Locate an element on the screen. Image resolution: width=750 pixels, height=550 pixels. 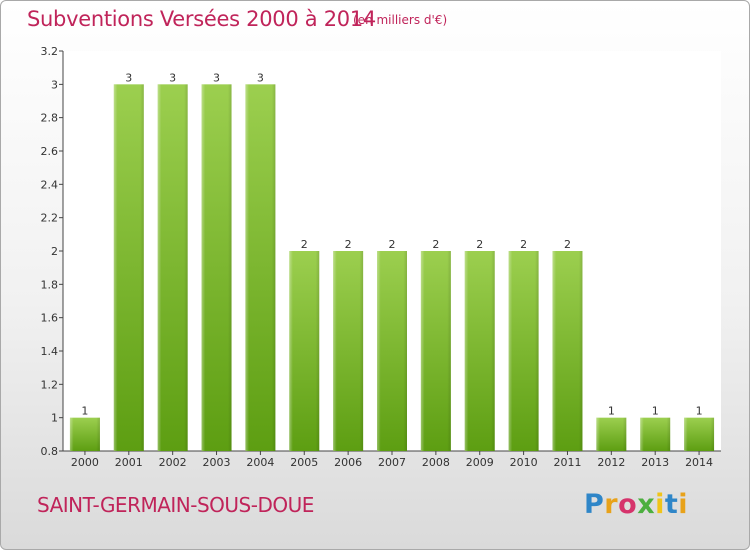
x-tick-label: 2010 is located at coordinates (524, 462).